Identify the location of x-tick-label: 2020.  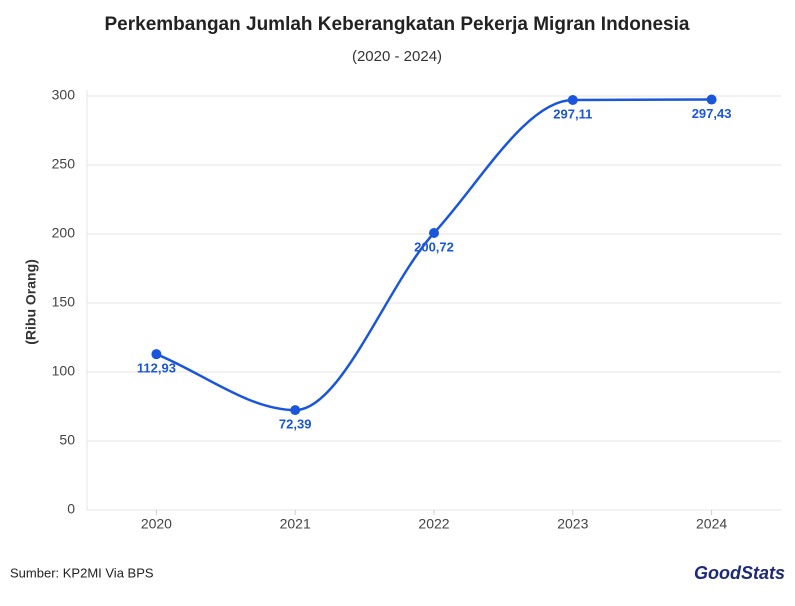
(156, 524).